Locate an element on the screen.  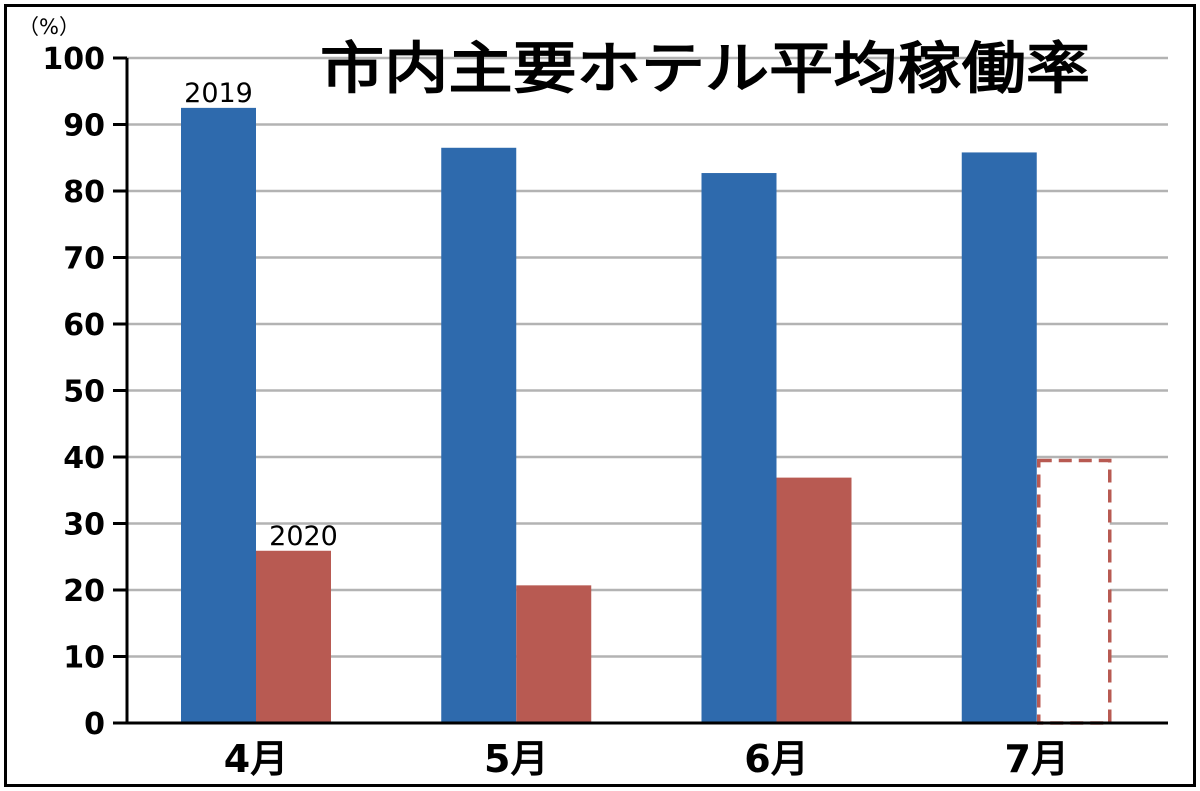
chart-title: 市内主要ホテル平均稼働率 is located at coordinates (705, 69).